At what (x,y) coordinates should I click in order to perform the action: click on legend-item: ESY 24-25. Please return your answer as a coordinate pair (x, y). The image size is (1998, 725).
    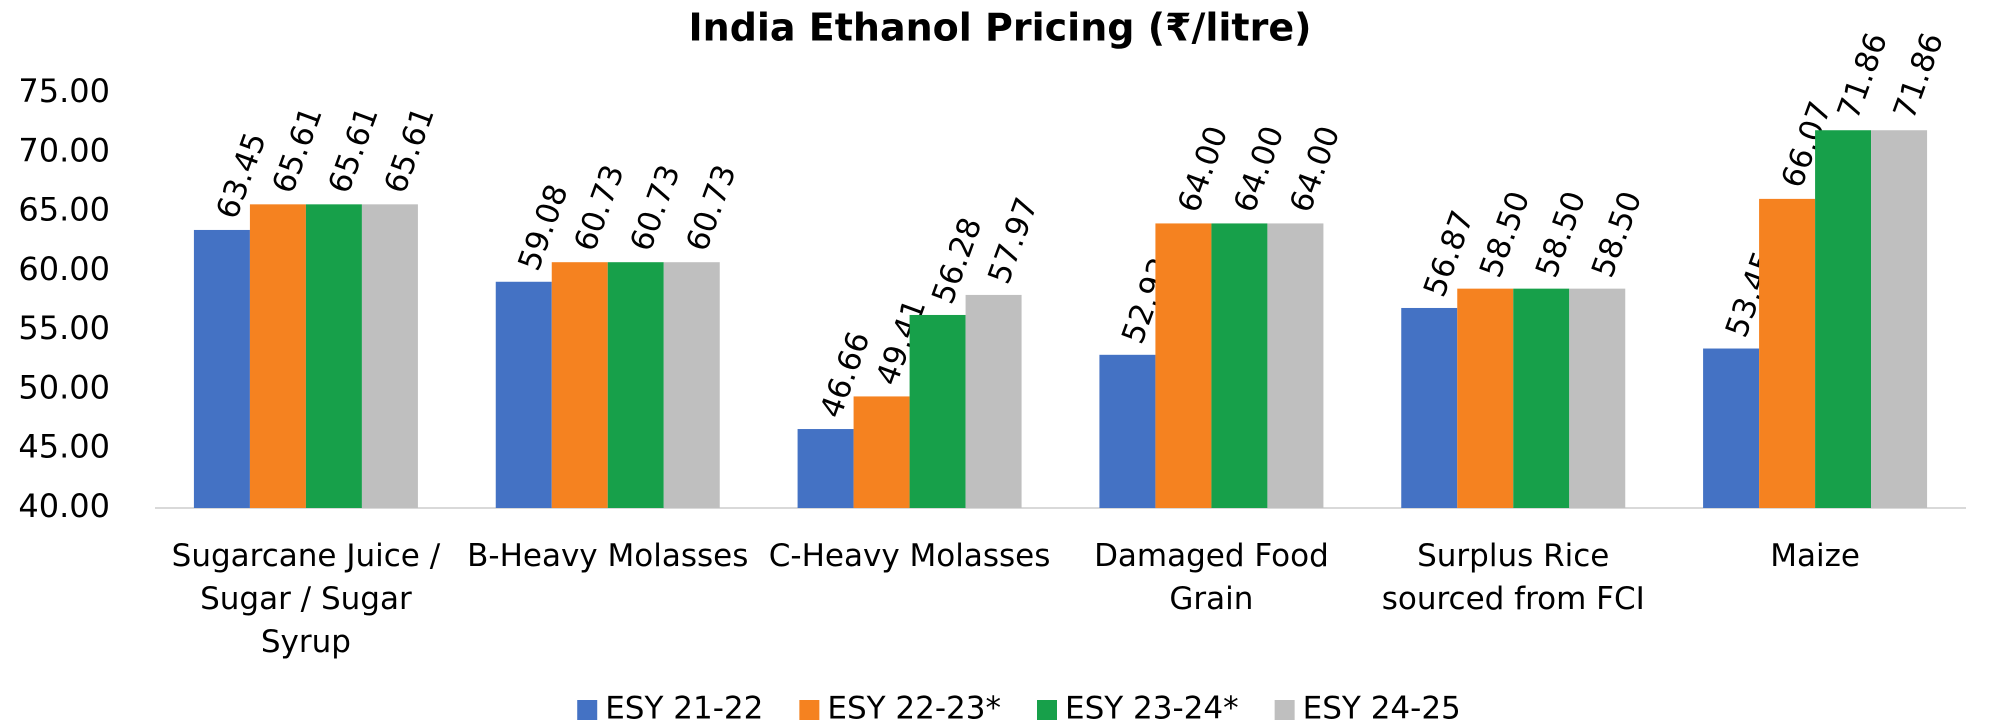
    Looking at the image, I should click on (1367, 708).